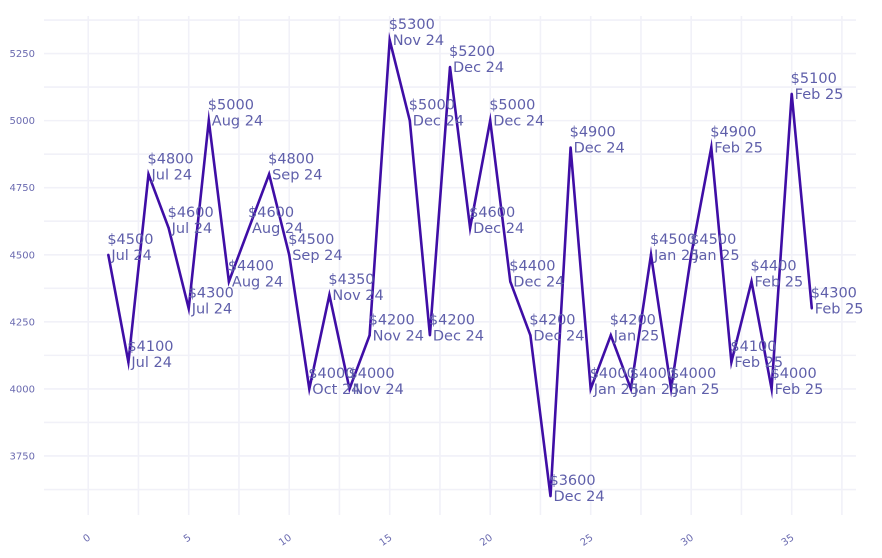 The image size is (882, 558). Describe the element at coordinates (687, 540) in the screenshot. I see `x-tick-label: 30` at that location.